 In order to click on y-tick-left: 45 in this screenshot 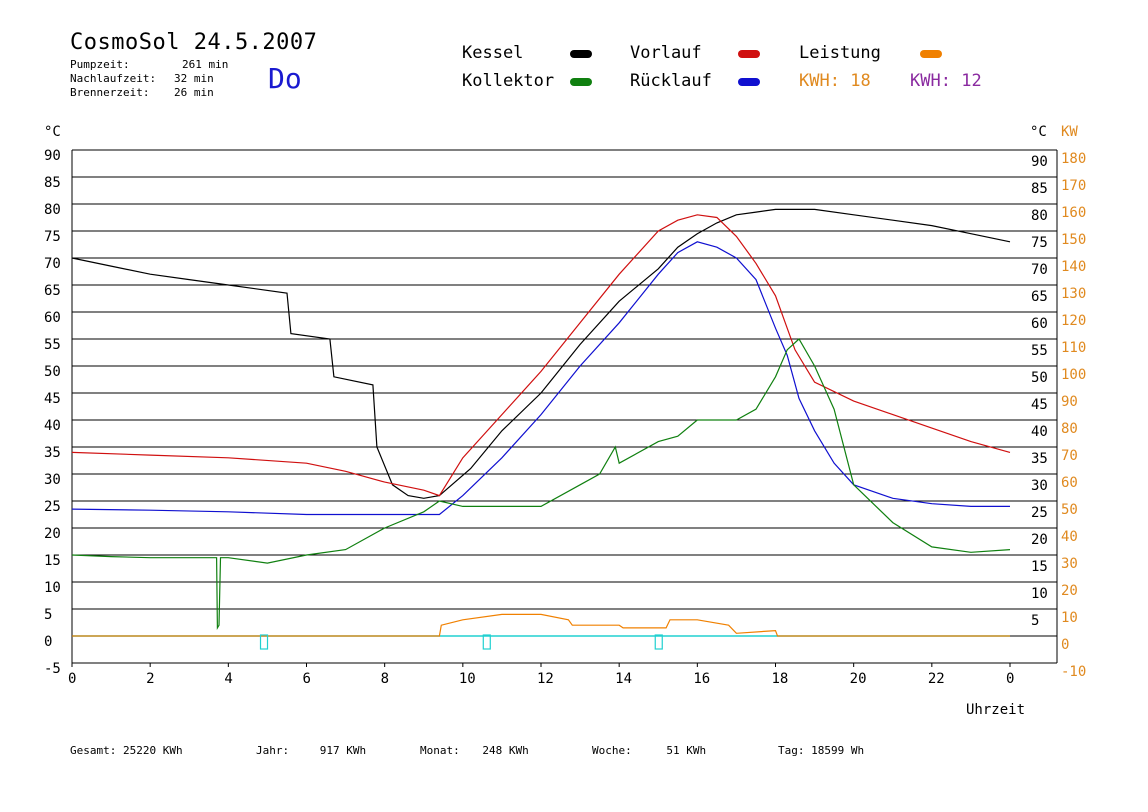, I will do `click(52, 399)`.